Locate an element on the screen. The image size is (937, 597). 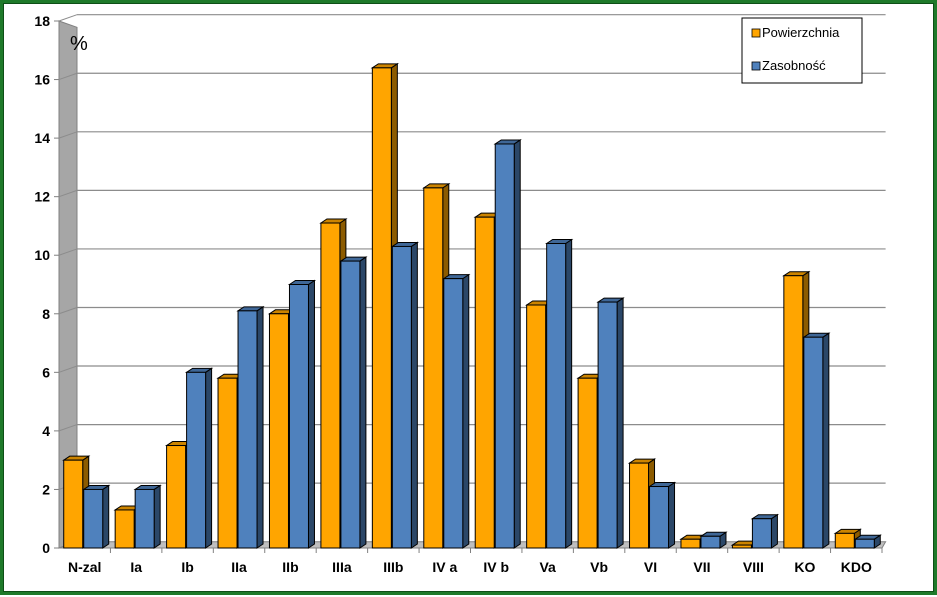
legend-label-zasobnosc: Zasobność is located at coordinates (794, 65).